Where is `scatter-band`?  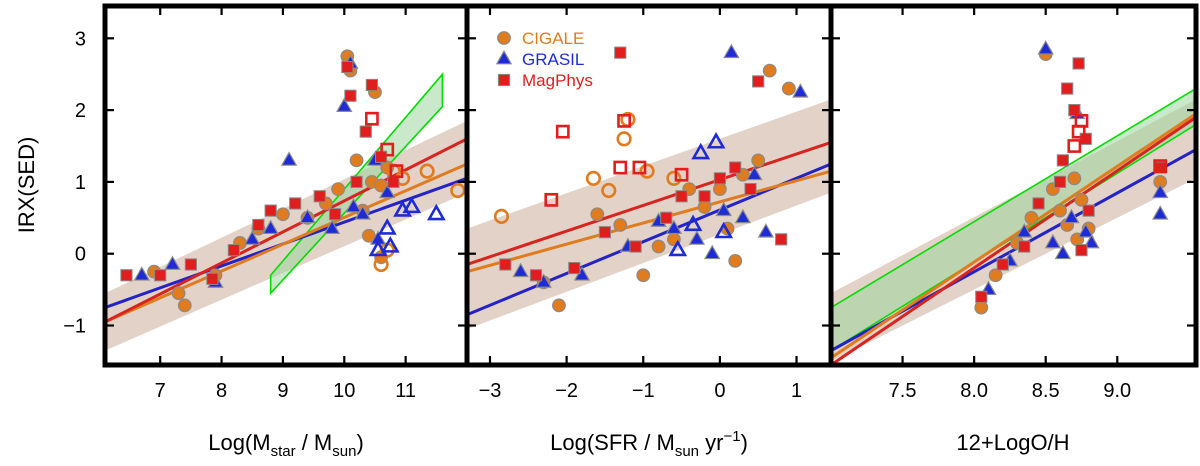 scatter-band is located at coordinates (286, 235).